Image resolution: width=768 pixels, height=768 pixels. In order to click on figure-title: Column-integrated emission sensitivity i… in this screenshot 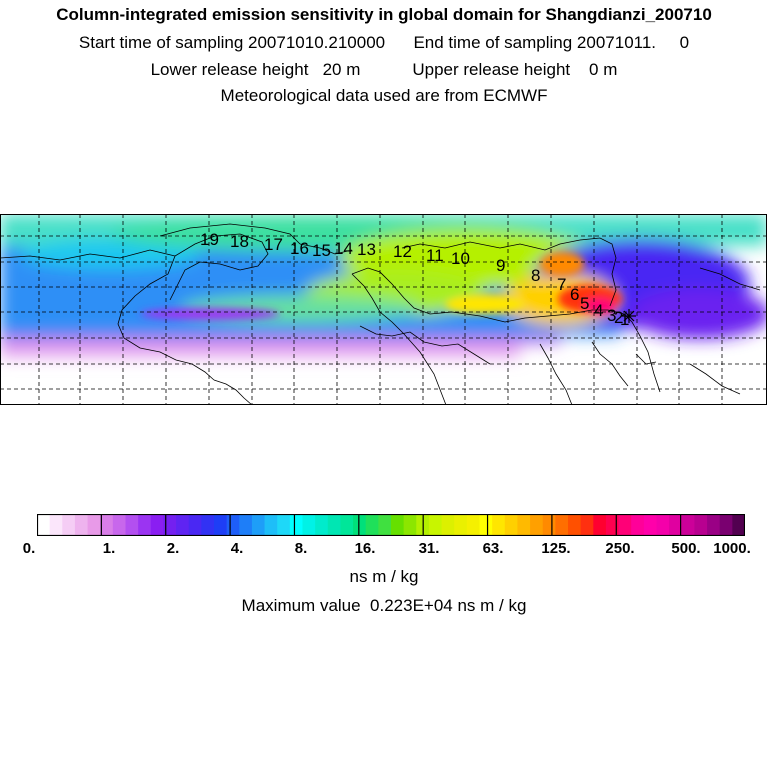, I will do `click(384, 14)`.